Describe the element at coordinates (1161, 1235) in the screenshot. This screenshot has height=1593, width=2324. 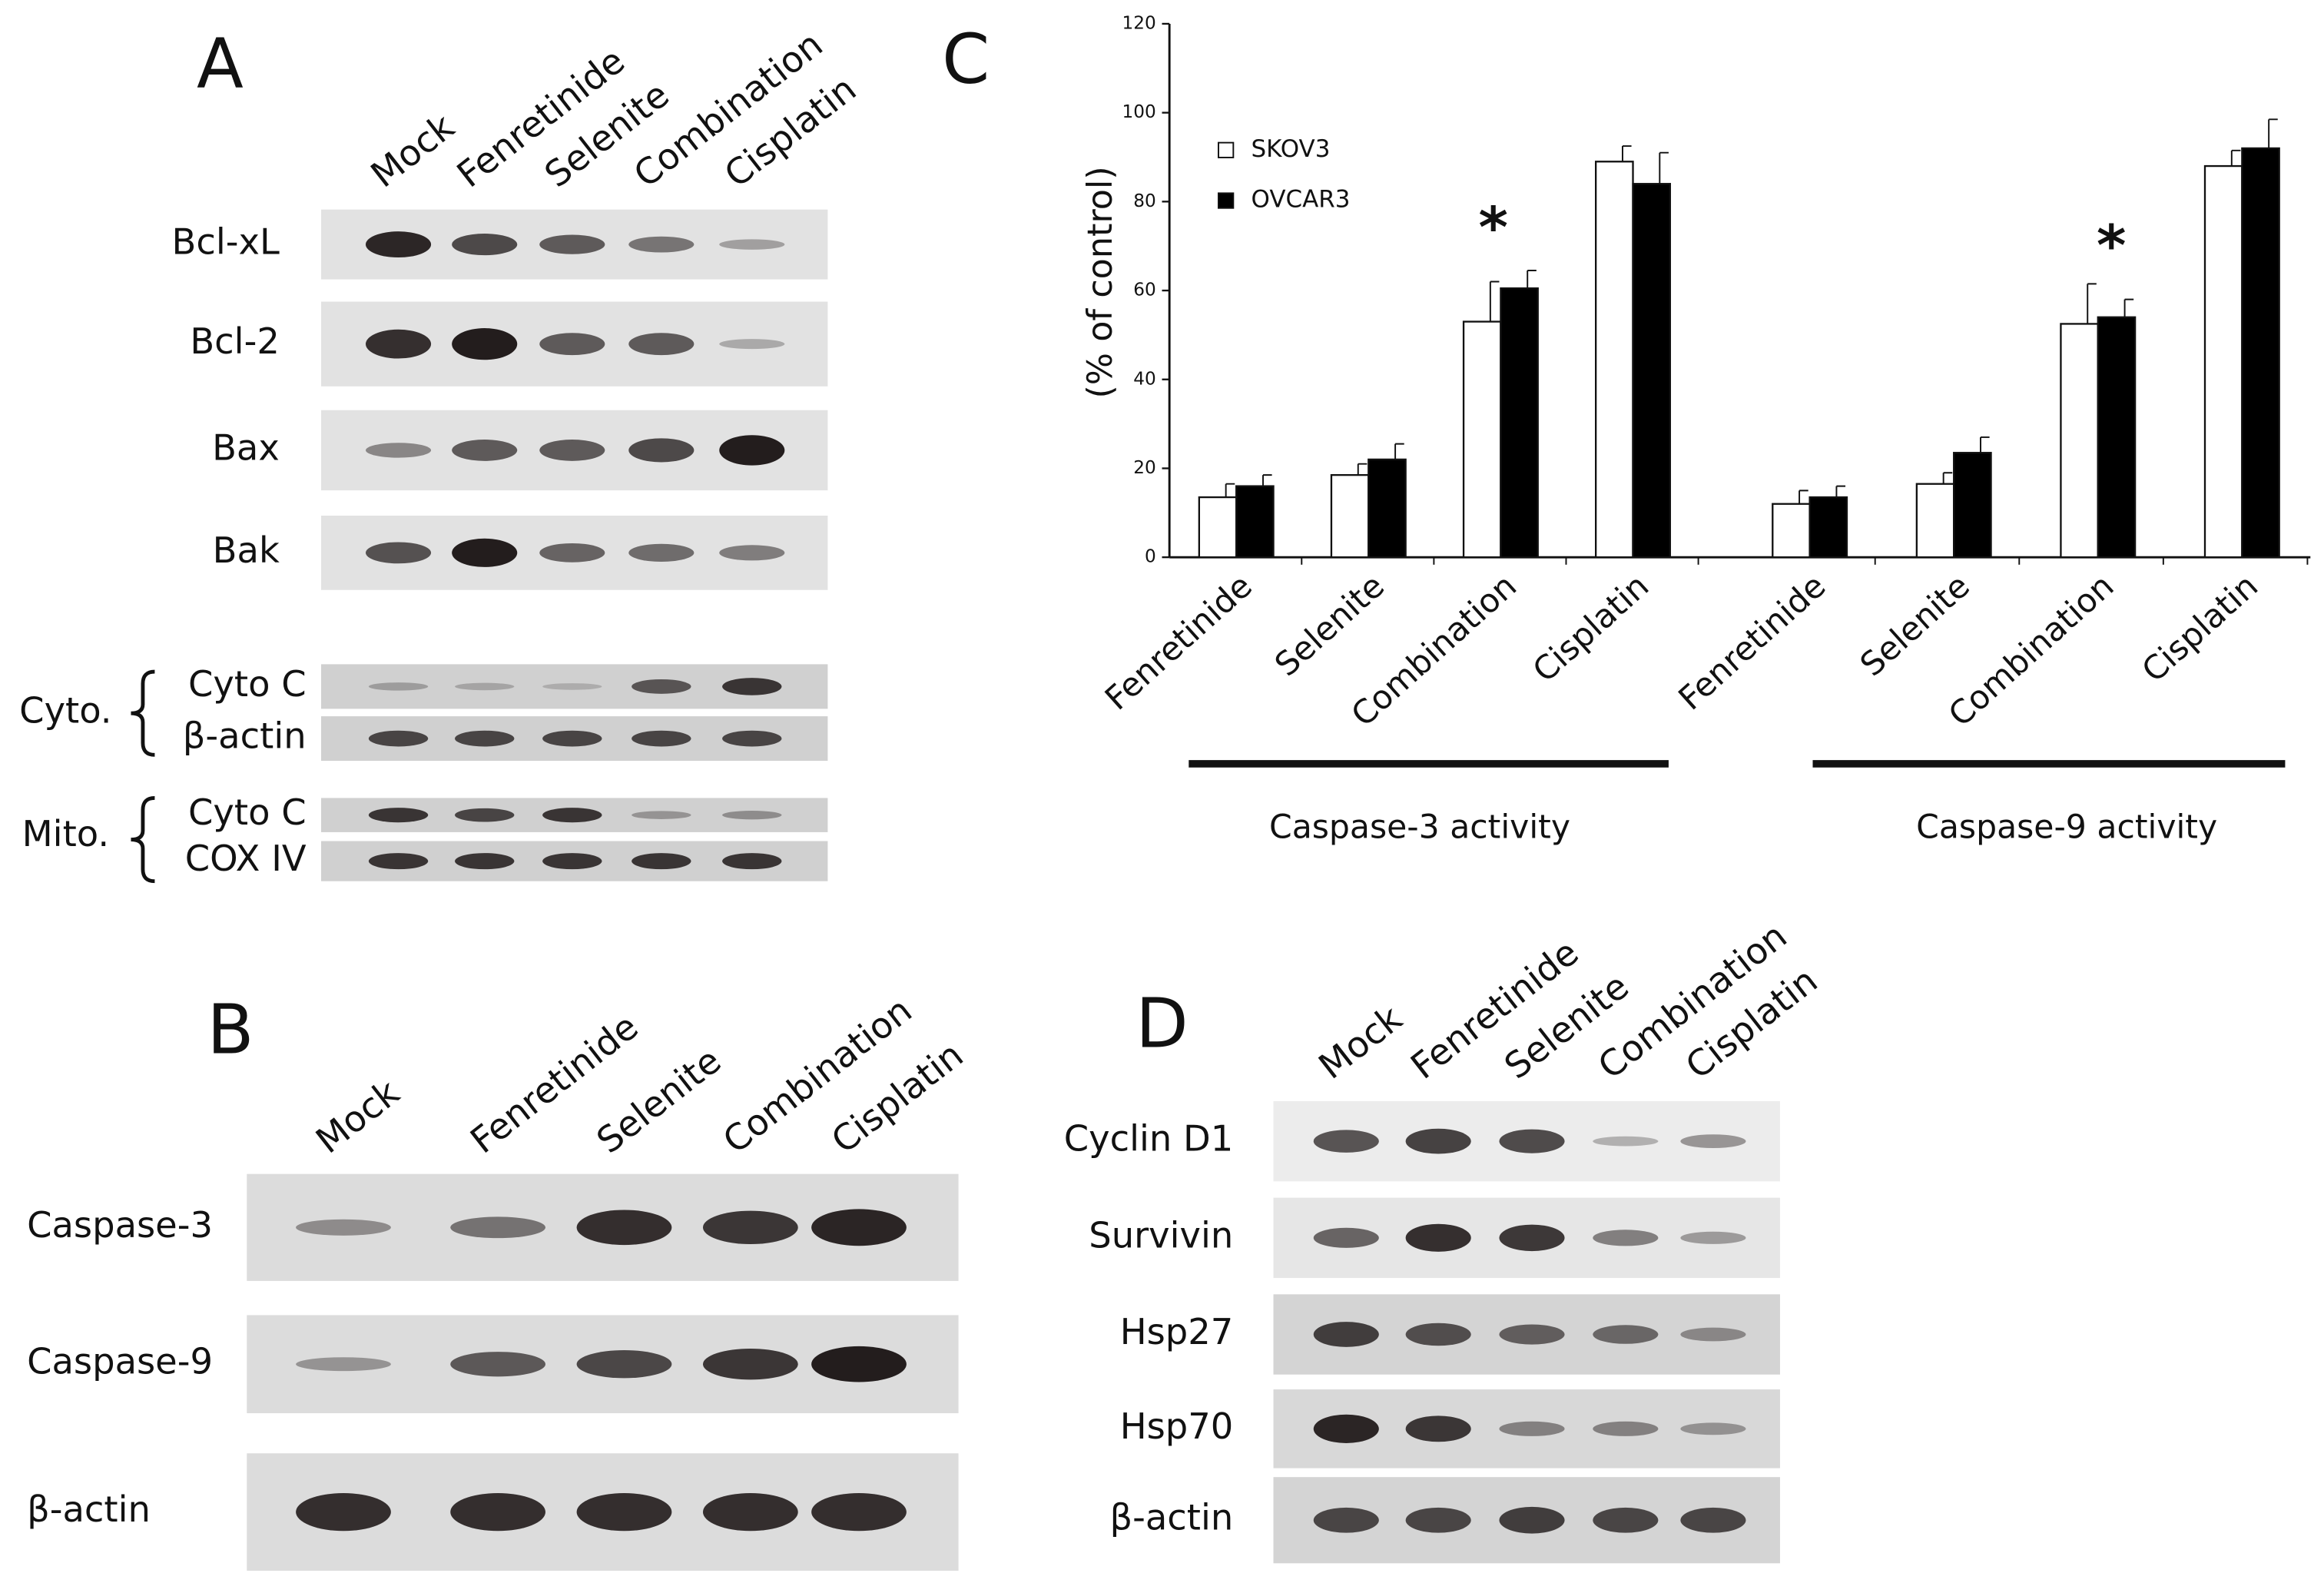
I see `row-label: Survivin` at that location.